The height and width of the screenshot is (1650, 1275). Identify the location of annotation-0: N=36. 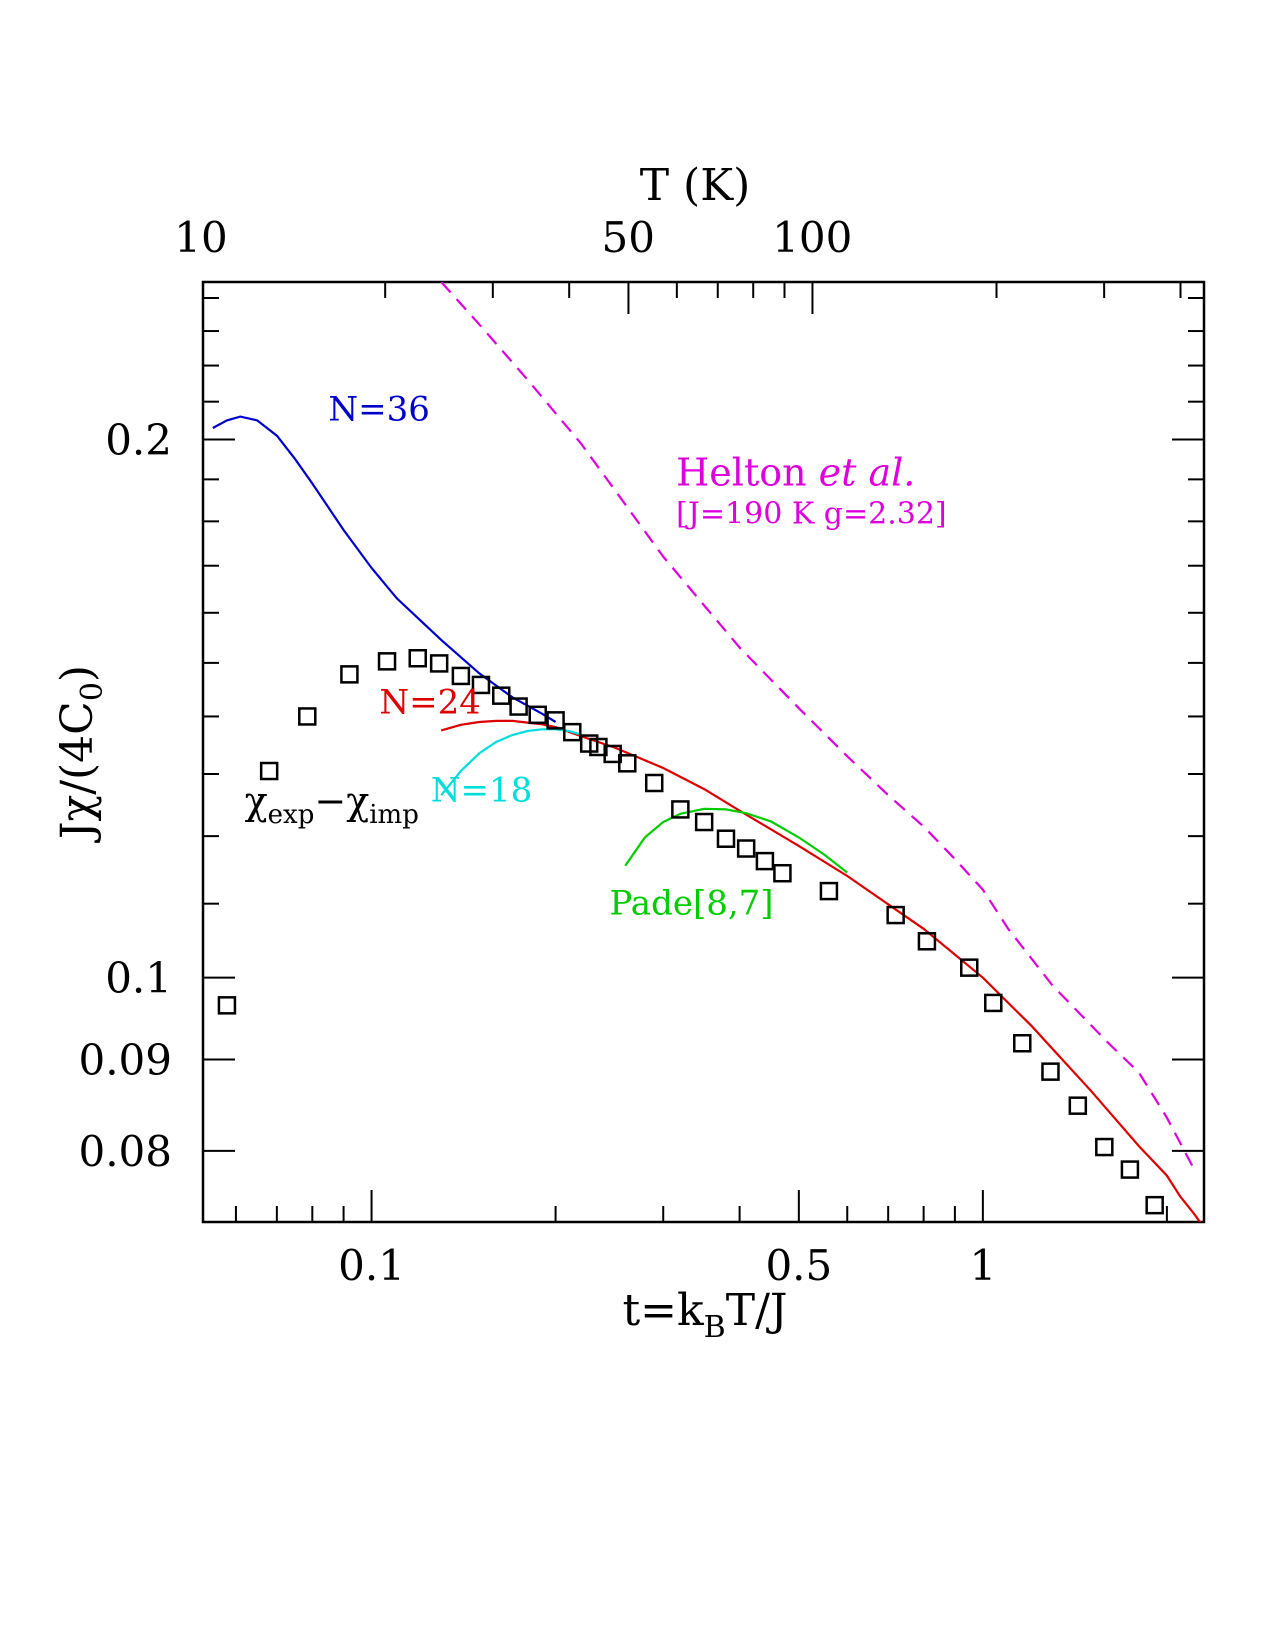
(379, 409).